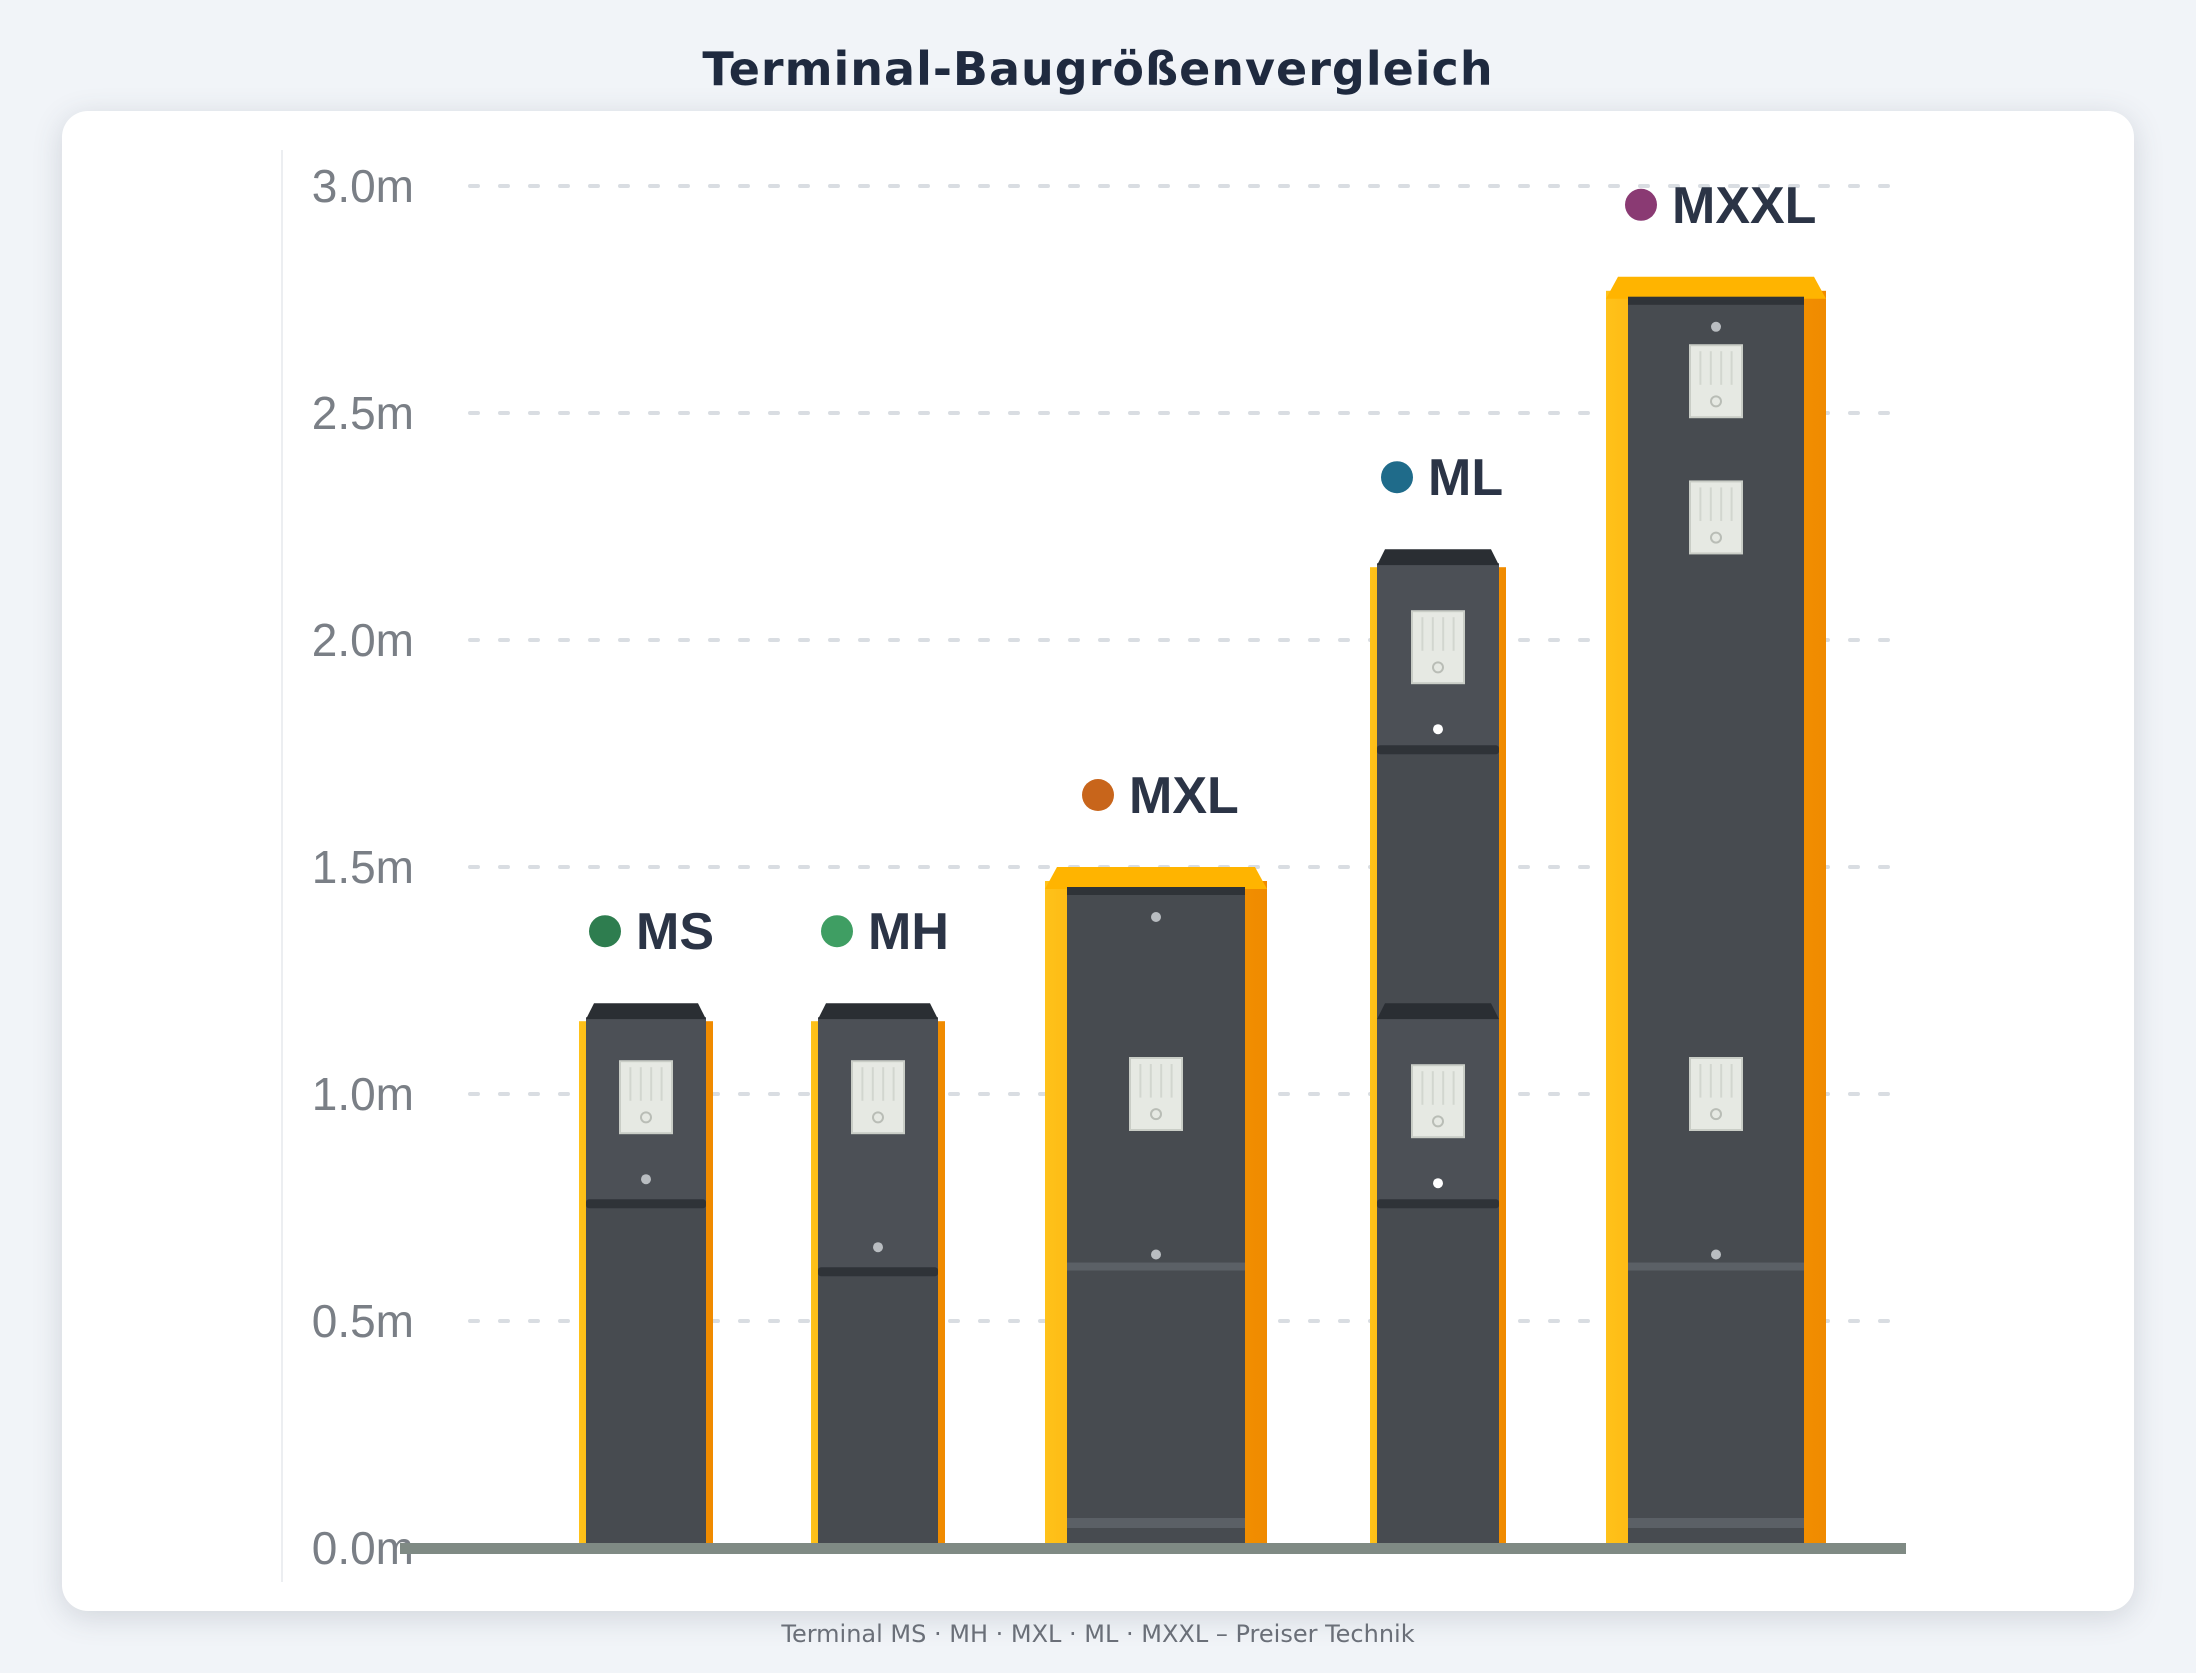 The width and height of the screenshot is (2196, 1673). What do you see at coordinates (363, 1094) in the screenshot?
I see `y-tick-label: 1.0m` at bounding box center [363, 1094].